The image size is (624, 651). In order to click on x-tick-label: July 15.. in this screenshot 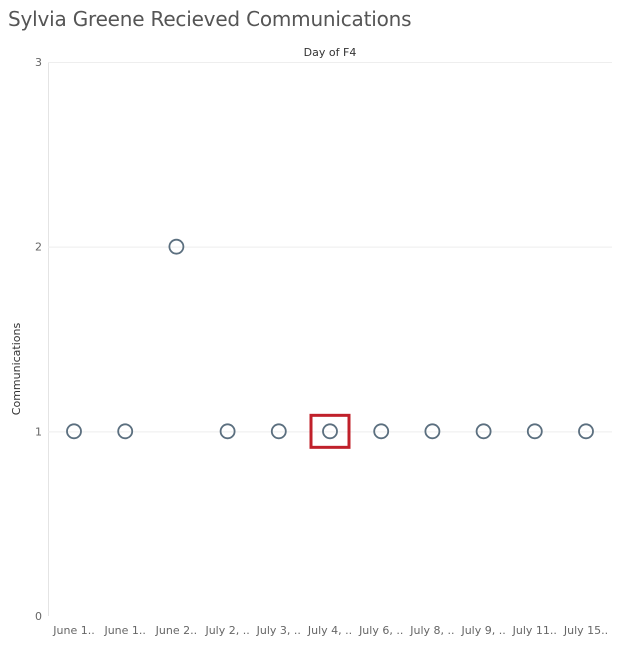, I will do `click(585, 630)`.